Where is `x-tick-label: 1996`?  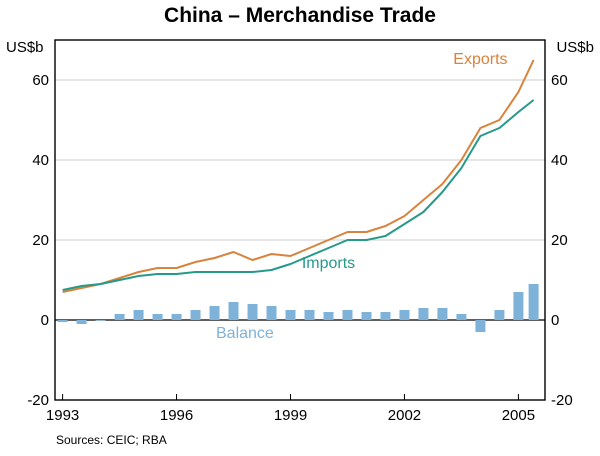 x-tick-label: 1996 is located at coordinates (176, 415).